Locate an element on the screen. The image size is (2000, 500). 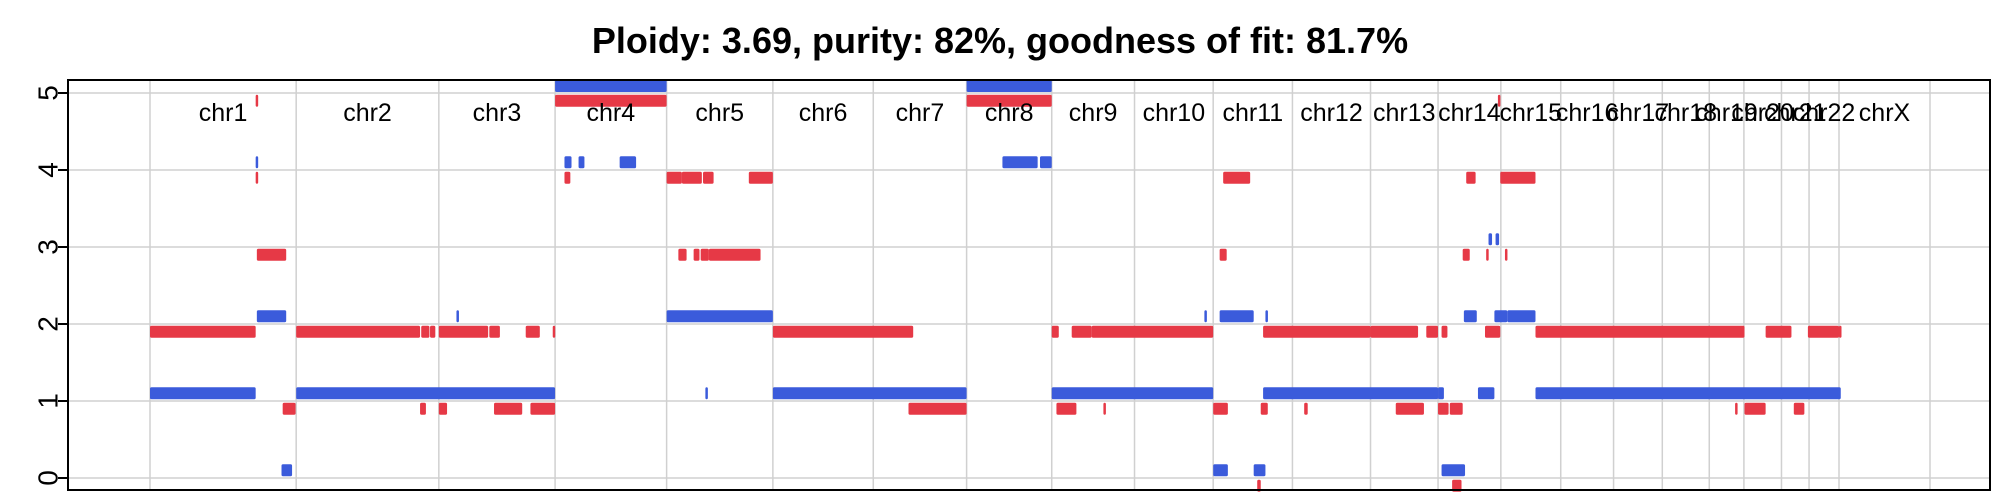
chromosome-label: chrX is located at coordinates (1885, 113).